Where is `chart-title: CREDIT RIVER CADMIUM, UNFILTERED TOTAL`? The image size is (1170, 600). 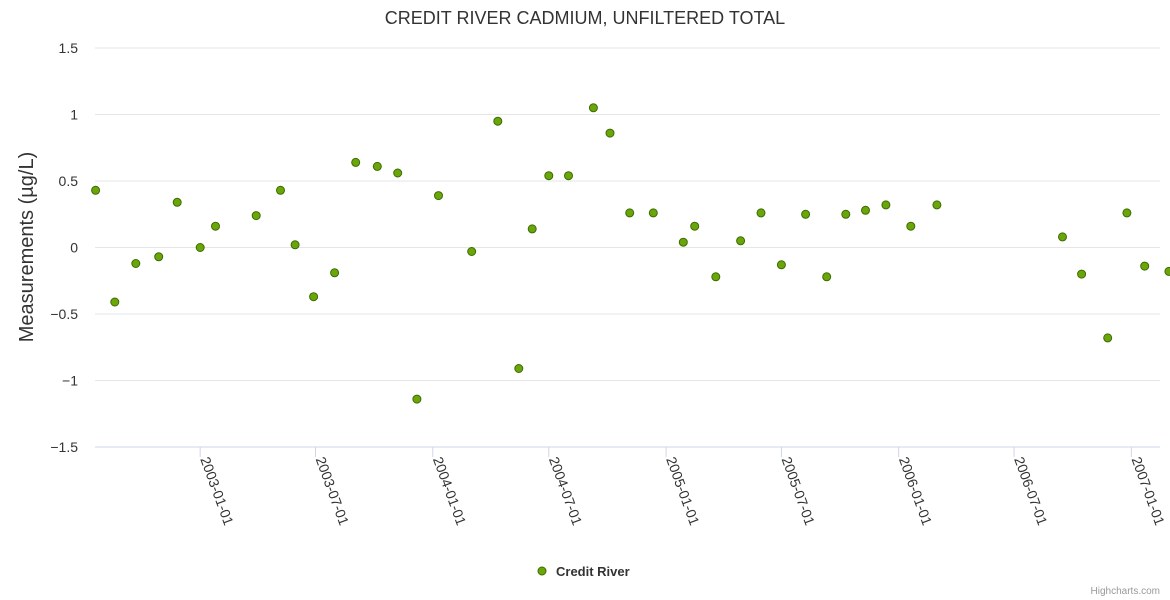
chart-title: CREDIT RIVER CADMIUM, UNFILTERED TOTAL is located at coordinates (585, 18).